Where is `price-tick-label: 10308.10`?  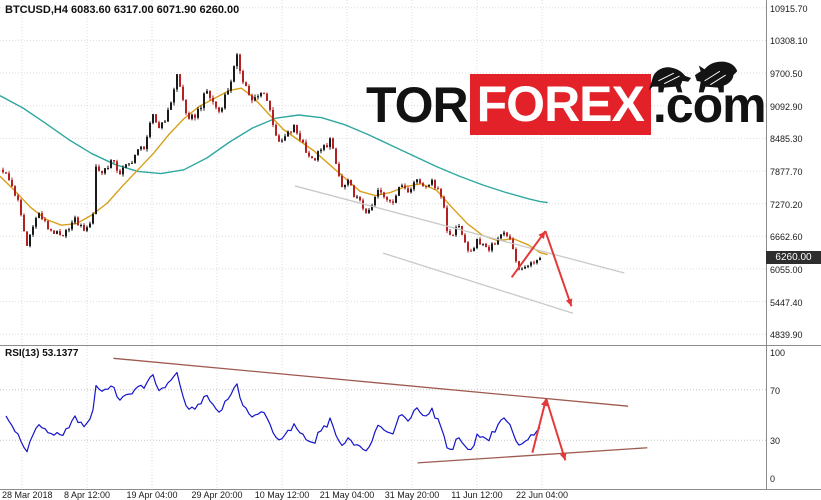
price-tick-label: 10308.10 is located at coordinates (789, 41).